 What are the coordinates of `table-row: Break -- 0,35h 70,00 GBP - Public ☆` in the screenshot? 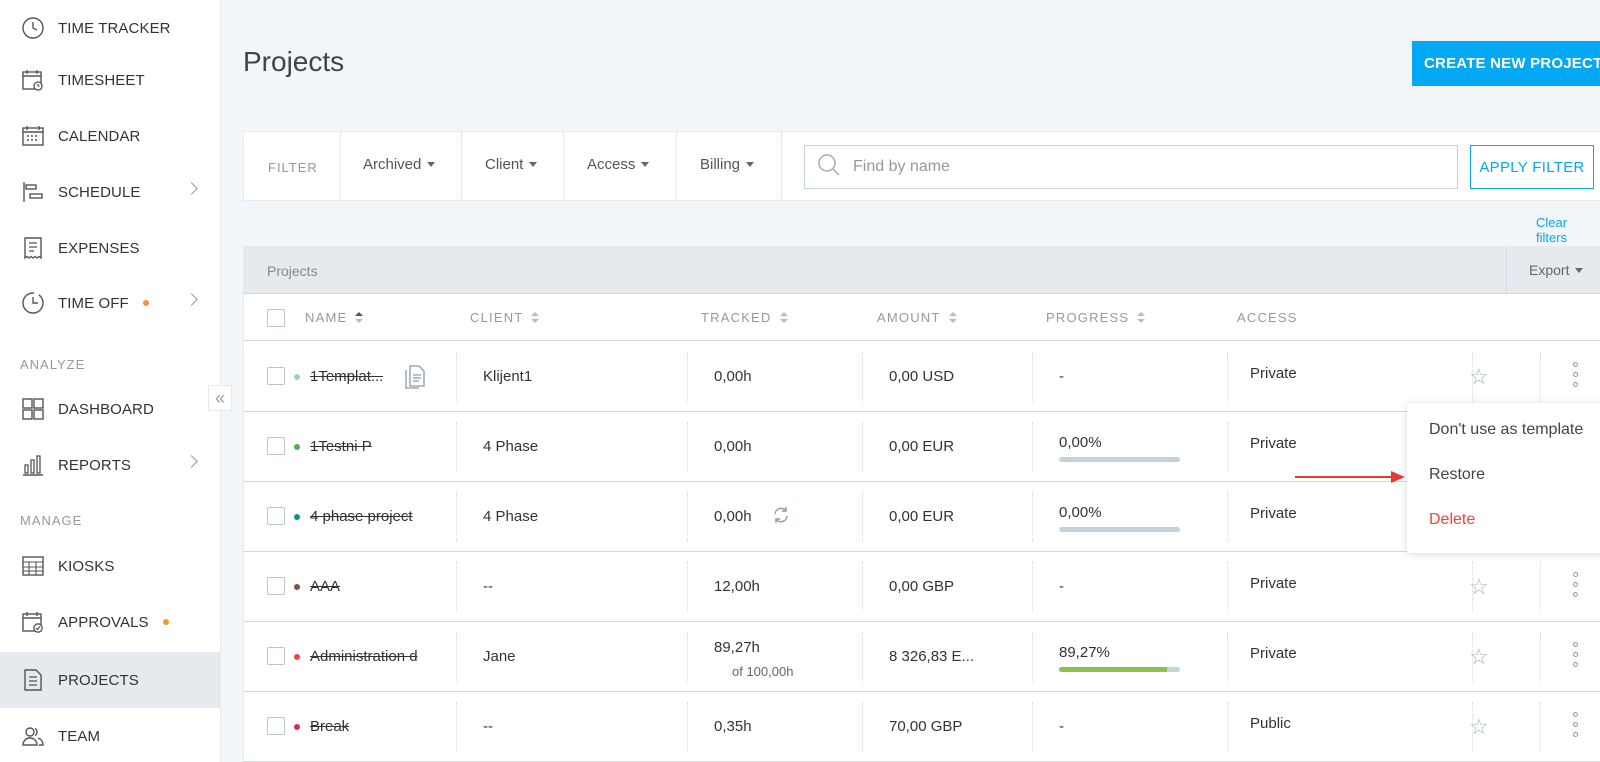 It's located at (922, 727).